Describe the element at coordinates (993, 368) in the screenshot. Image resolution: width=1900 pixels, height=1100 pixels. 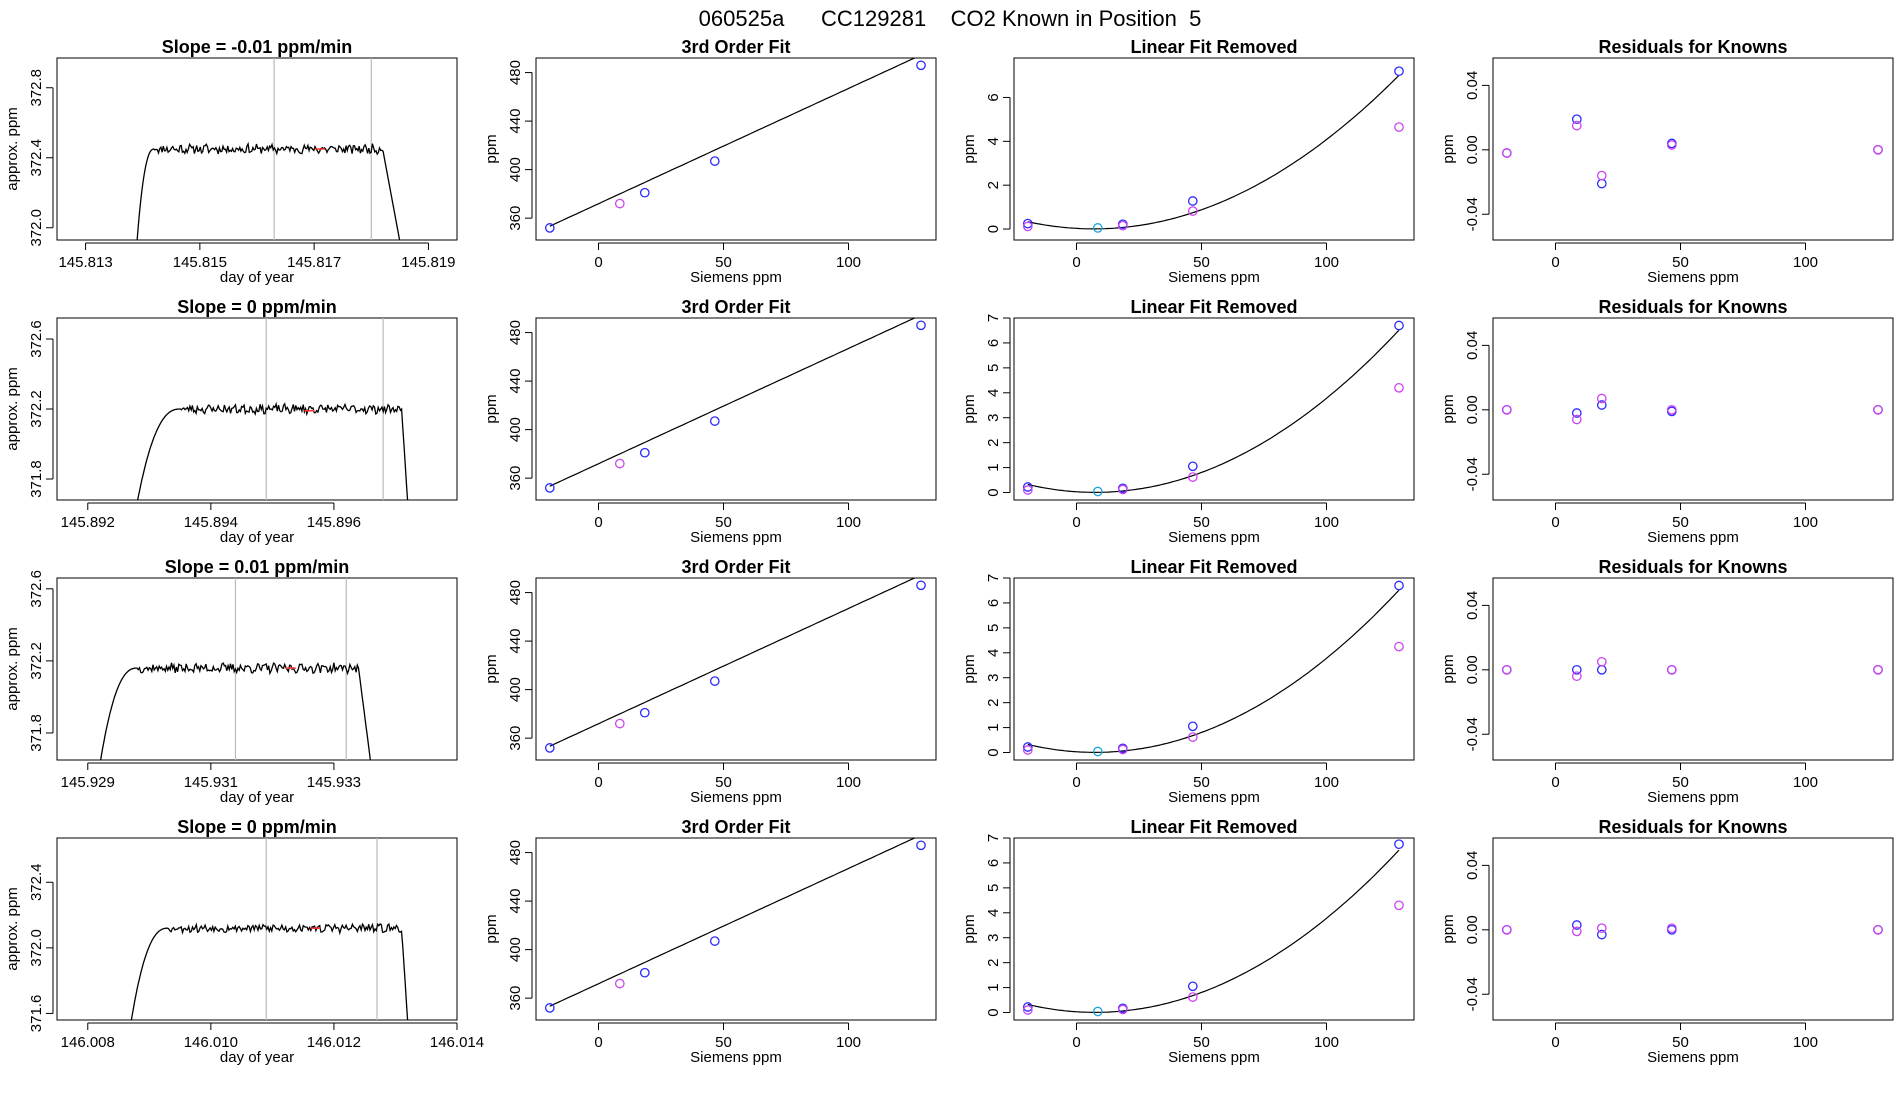
I see `y-tick-label: 5` at that location.